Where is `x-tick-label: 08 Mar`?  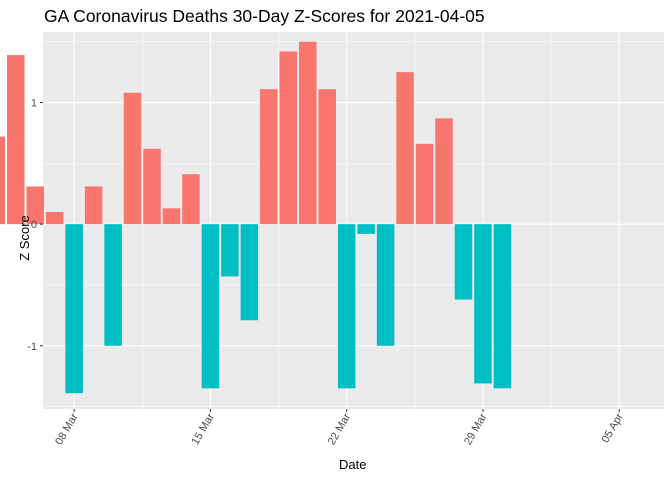 x-tick-label: 08 Mar is located at coordinates (67, 429).